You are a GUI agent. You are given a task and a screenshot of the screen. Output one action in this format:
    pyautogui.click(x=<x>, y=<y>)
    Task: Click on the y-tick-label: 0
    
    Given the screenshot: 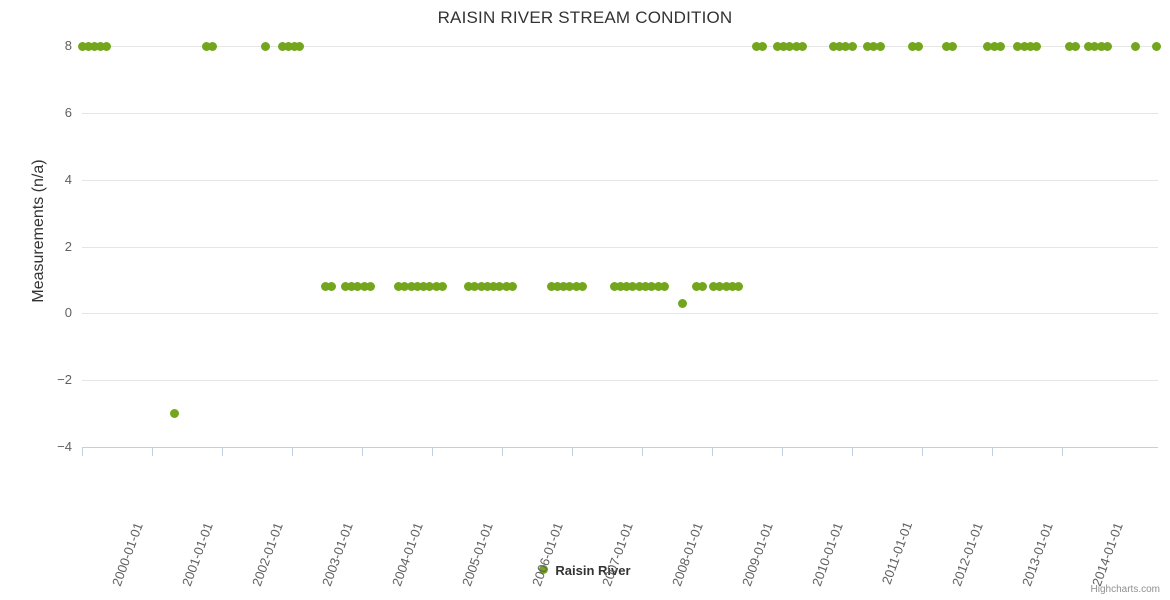 What is the action you would take?
    pyautogui.click(x=68, y=313)
    